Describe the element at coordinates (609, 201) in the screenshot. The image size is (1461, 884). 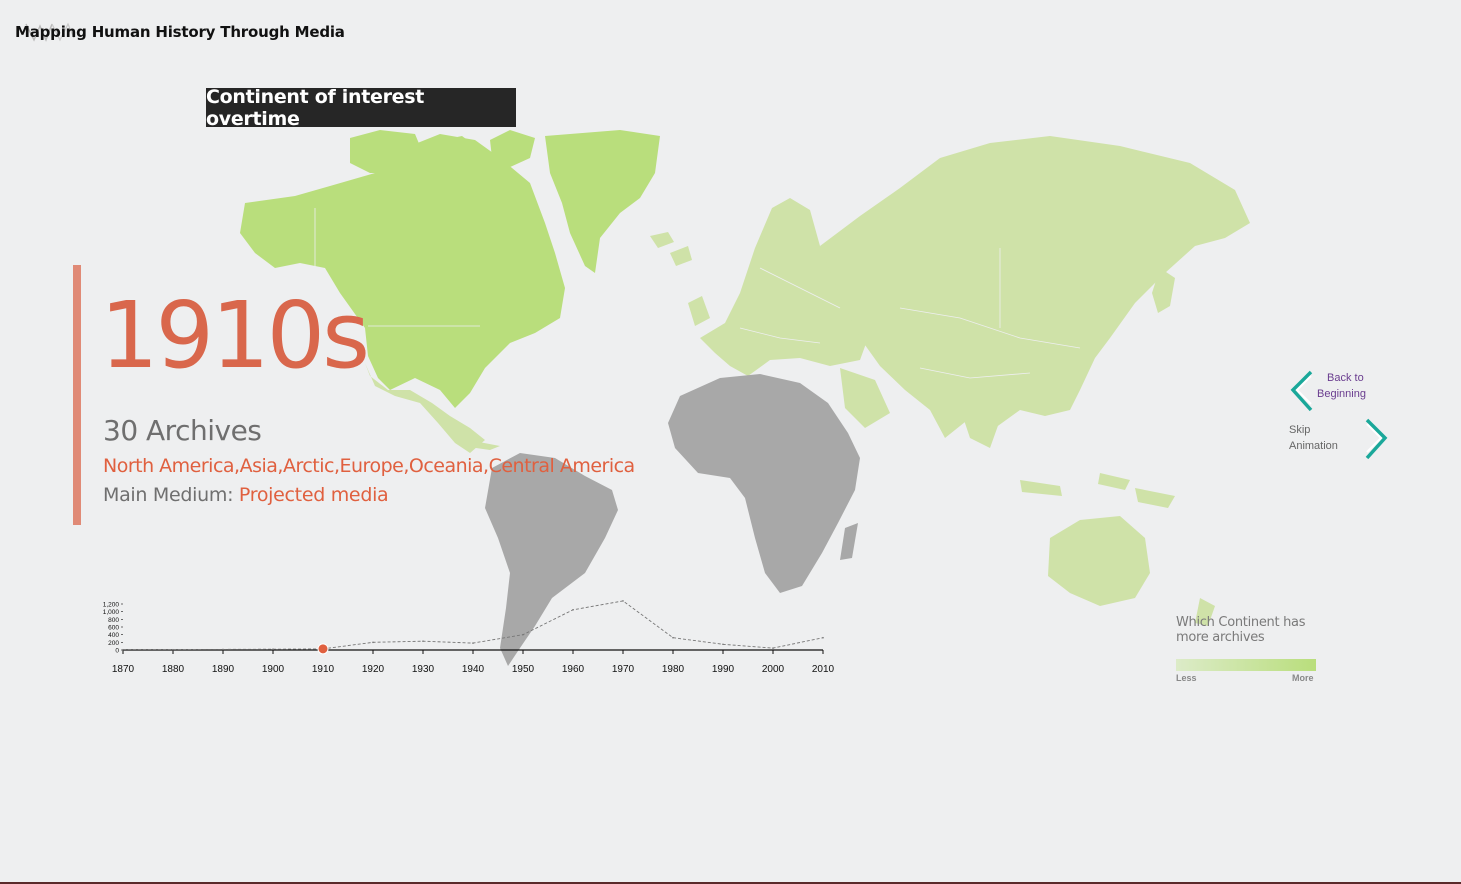
I see `map-greenland` at that location.